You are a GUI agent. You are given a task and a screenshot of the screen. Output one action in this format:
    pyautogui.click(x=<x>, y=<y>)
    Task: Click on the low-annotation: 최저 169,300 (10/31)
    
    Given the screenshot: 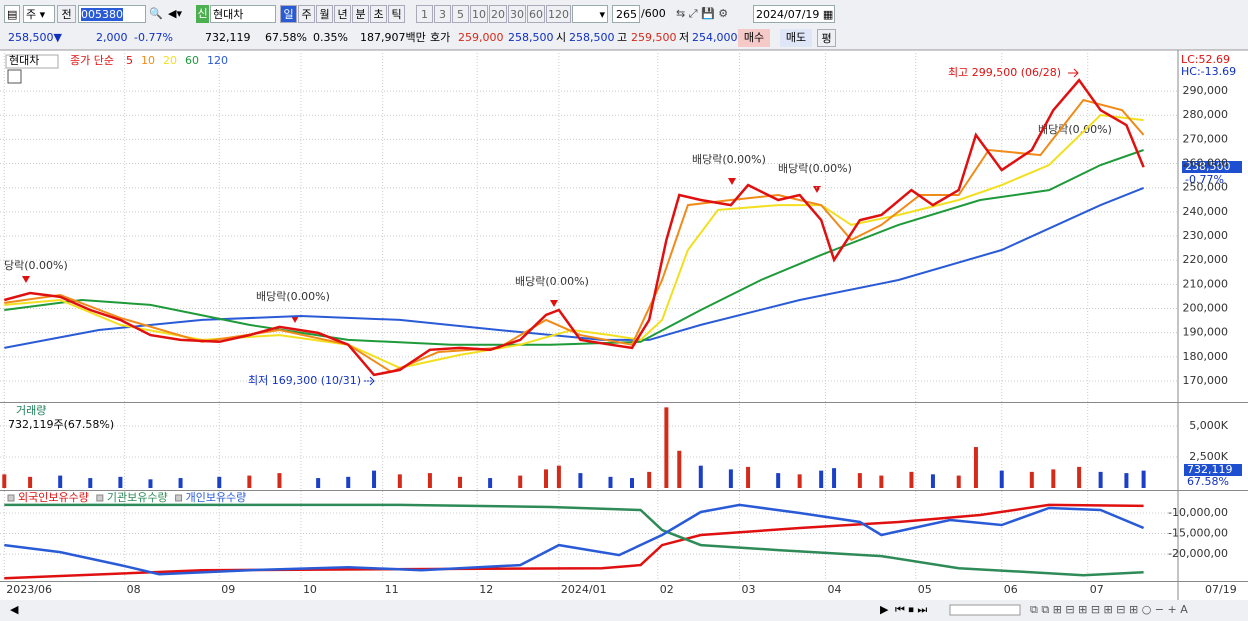 What is the action you would take?
    pyautogui.click(x=304, y=380)
    